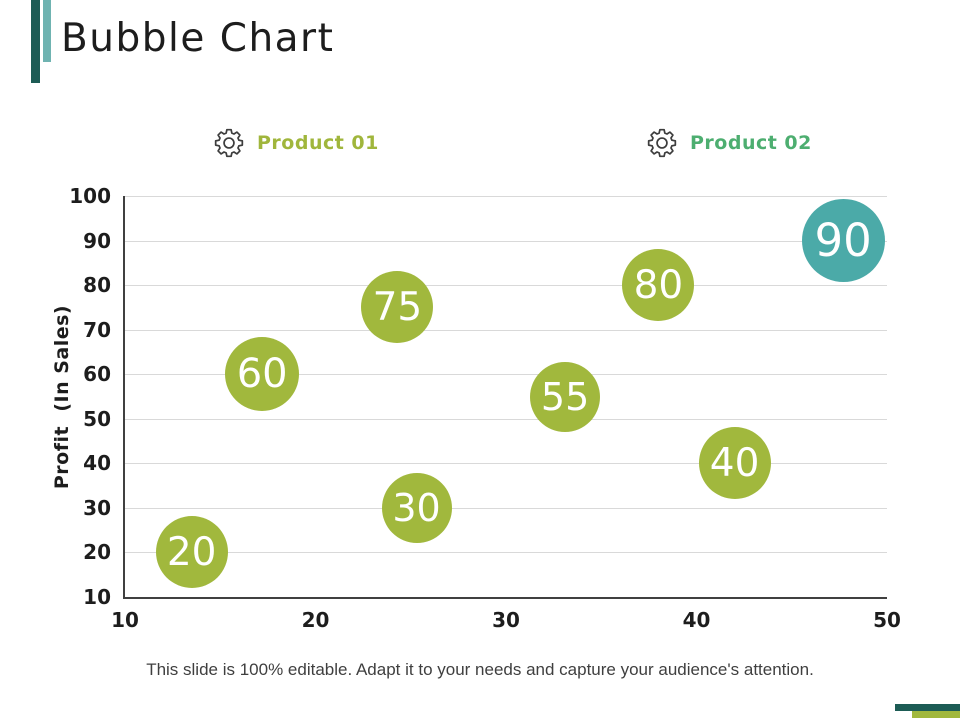 This screenshot has height=720, width=960. What do you see at coordinates (62, 396) in the screenshot?
I see `y-axis-title-wrap: Profit (In Sales)` at bounding box center [62, 396].